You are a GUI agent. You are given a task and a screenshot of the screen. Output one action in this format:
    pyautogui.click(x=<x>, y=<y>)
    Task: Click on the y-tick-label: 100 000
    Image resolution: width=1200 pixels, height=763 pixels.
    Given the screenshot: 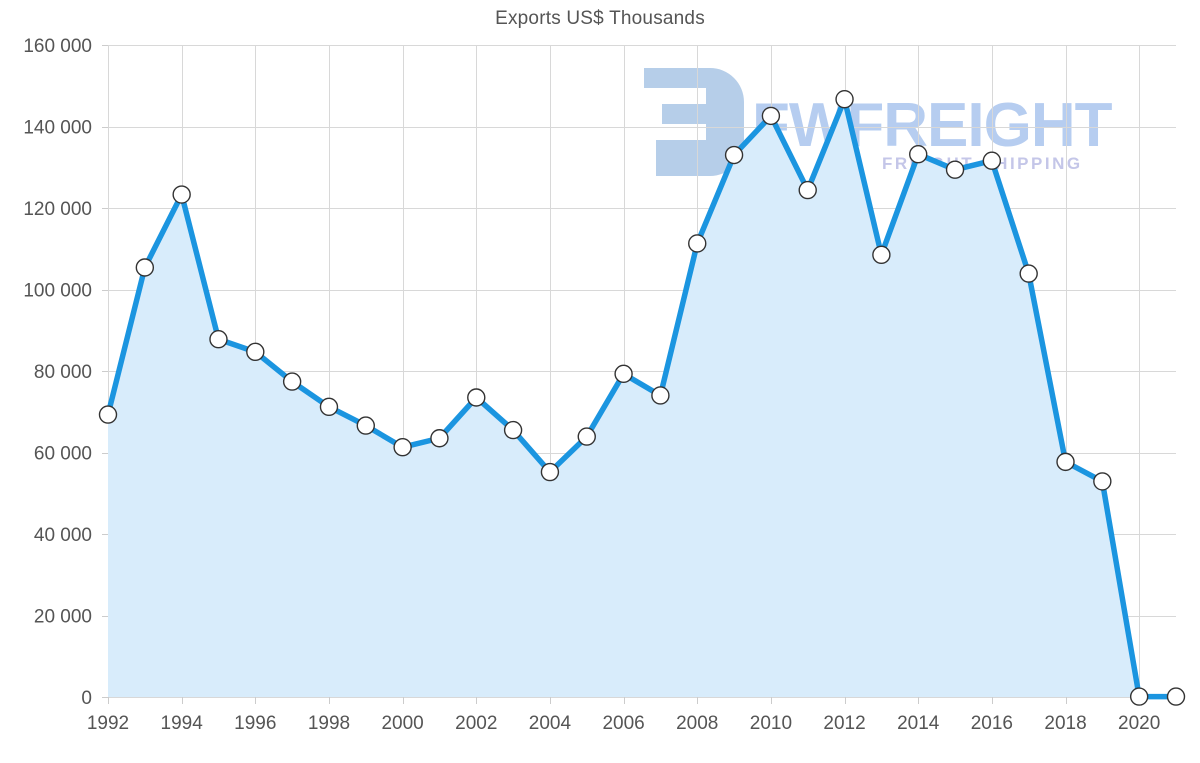 What is the action you would take?
    pyautogui.click(x=57, y=291)
    